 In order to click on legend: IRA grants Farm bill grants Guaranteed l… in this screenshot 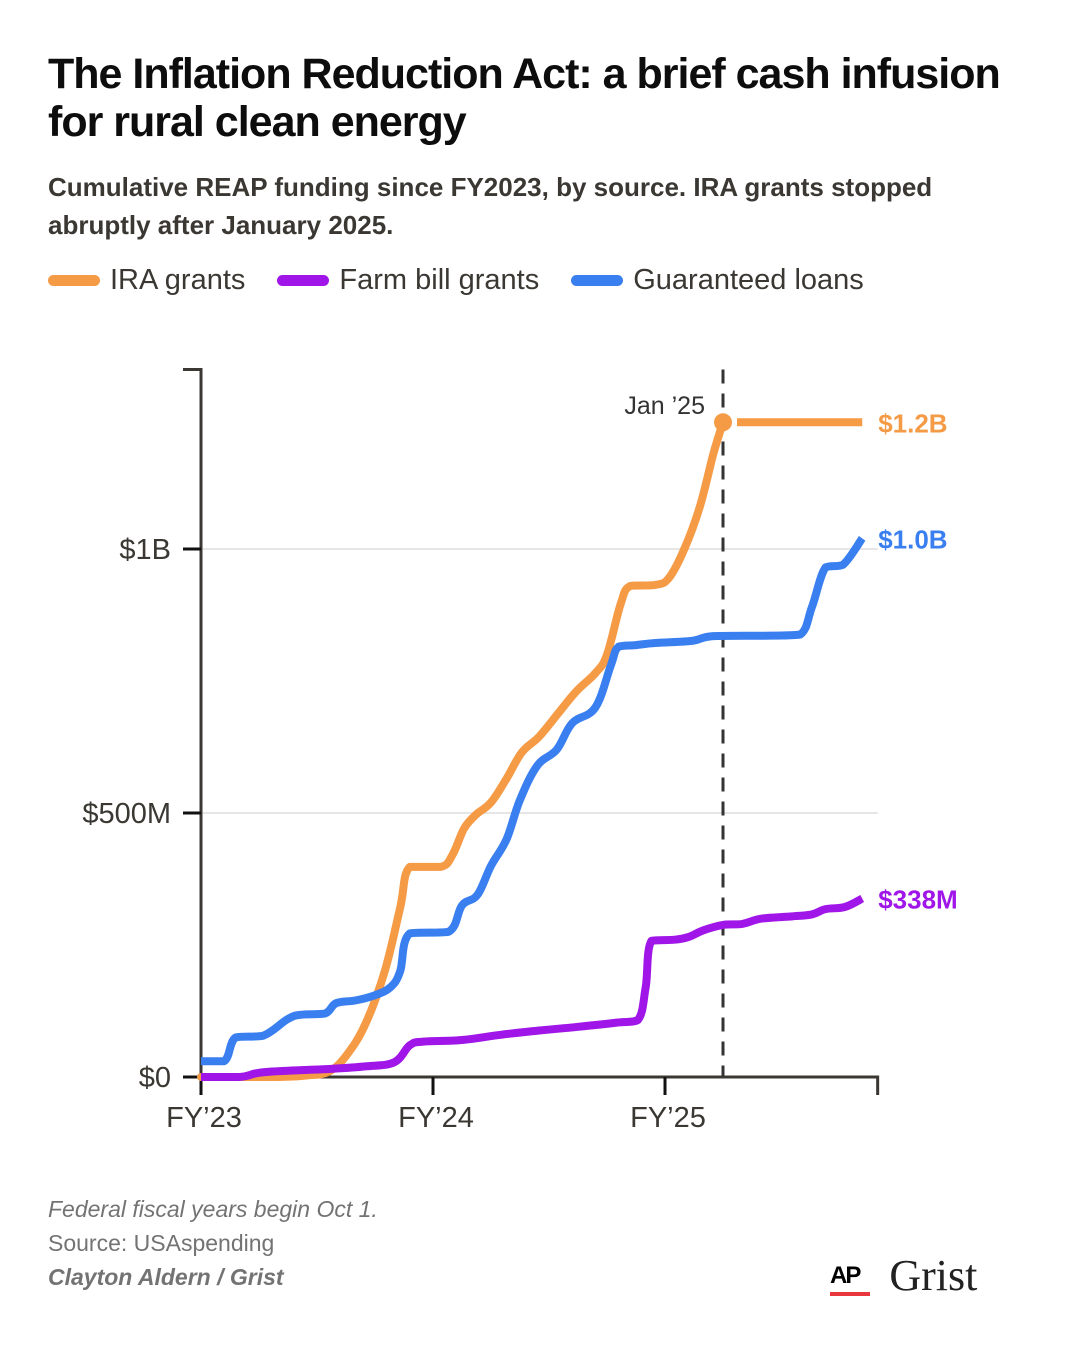, I will do `click(472, 280)`.